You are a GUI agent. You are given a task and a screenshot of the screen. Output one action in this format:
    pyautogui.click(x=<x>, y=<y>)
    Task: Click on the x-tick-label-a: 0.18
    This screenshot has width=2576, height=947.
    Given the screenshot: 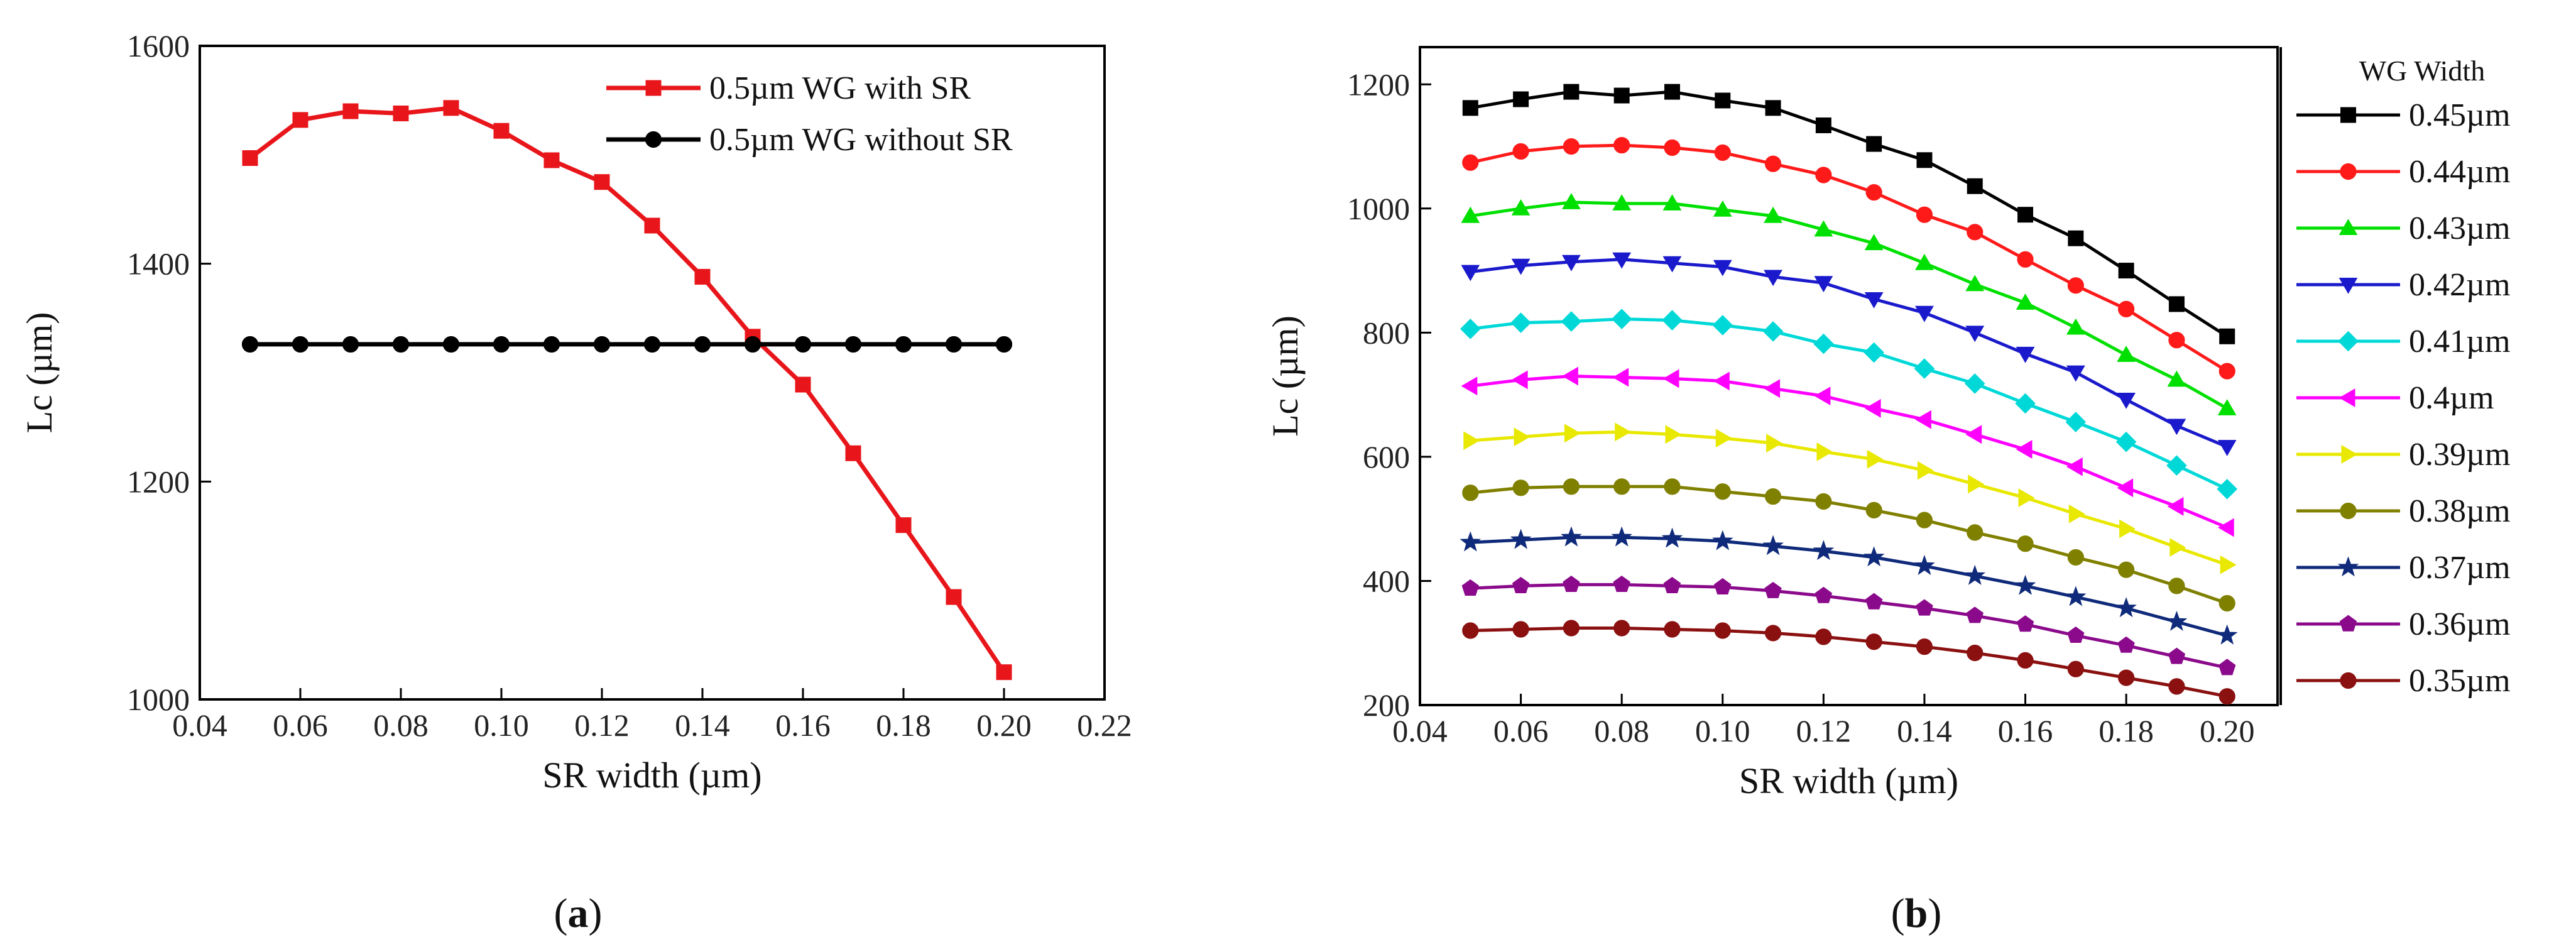 What is the action you would take?
    pyautogui.click(x=904, y=725)
    